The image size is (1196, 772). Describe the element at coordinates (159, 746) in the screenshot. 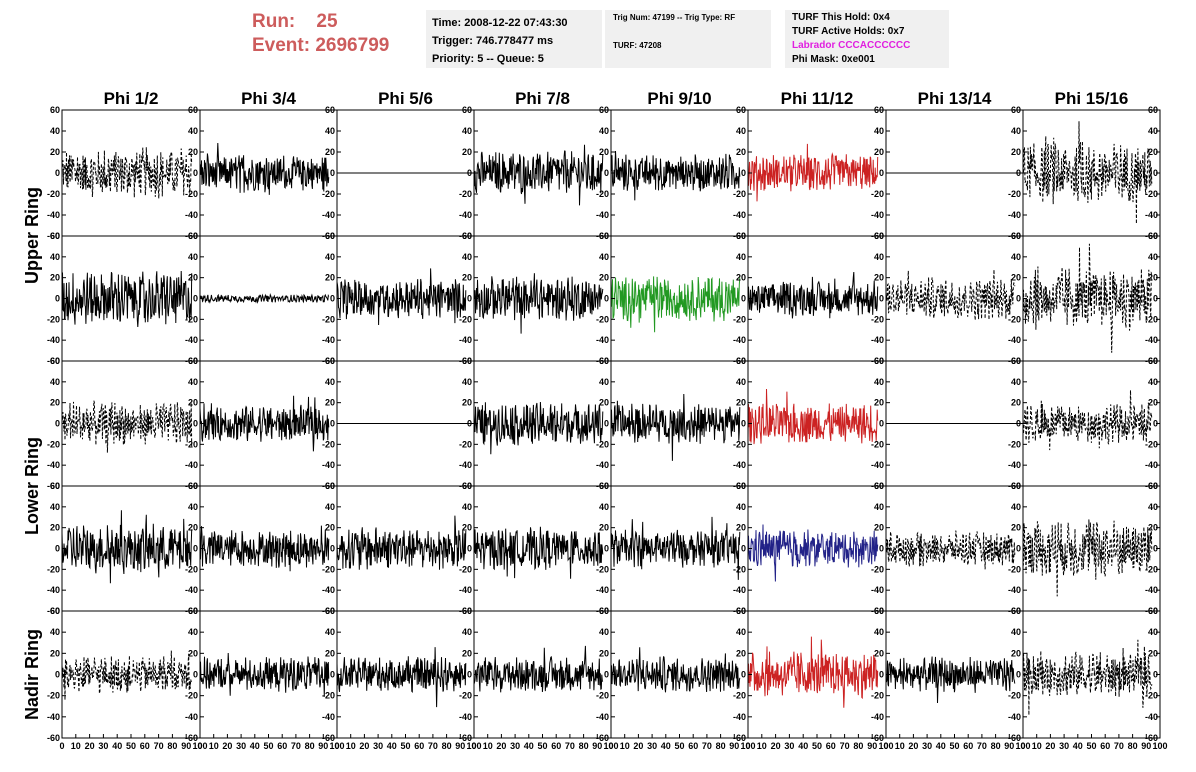

I see `x-tick-label: 70` at that location.